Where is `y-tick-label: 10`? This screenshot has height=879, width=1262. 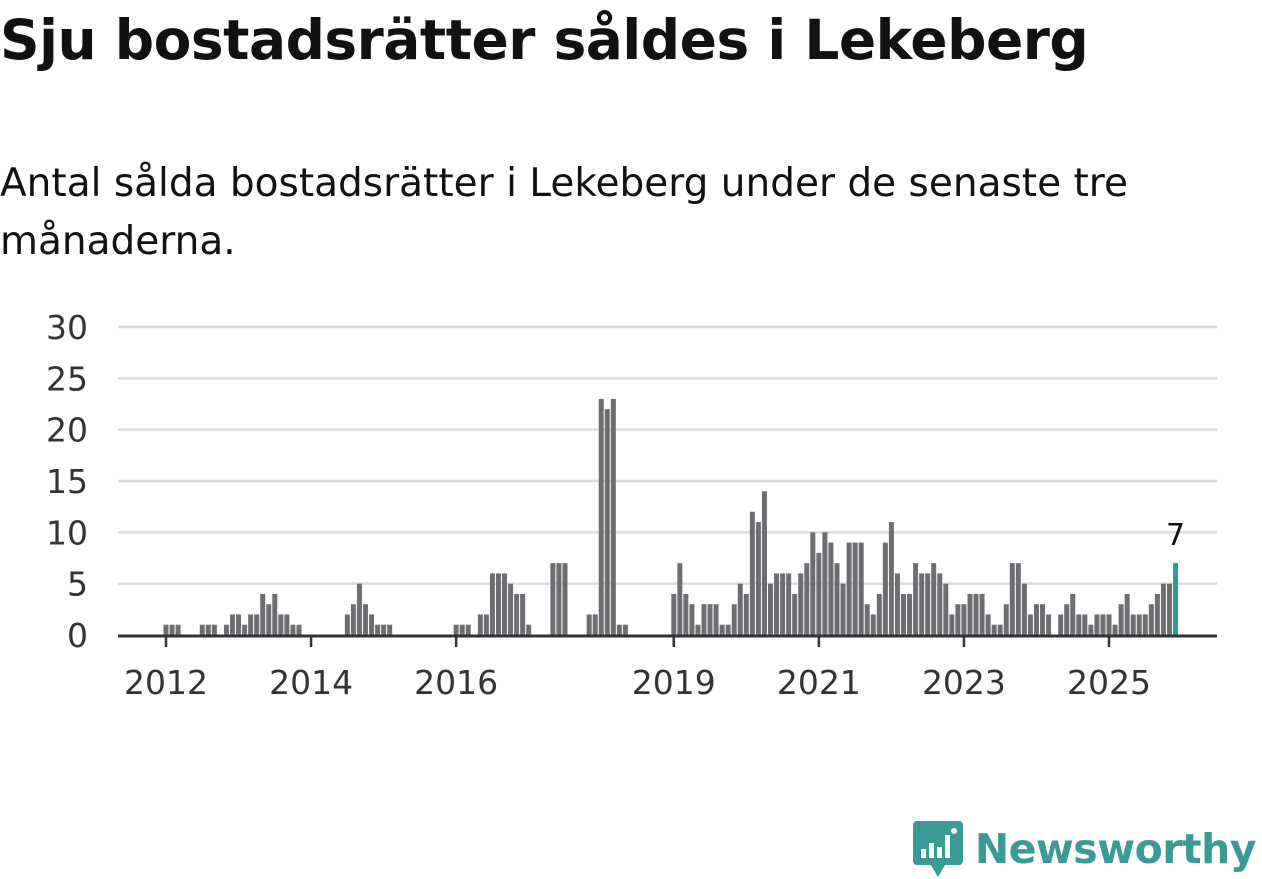
y-tick-label: 10 is located at coordinates (67, 532).